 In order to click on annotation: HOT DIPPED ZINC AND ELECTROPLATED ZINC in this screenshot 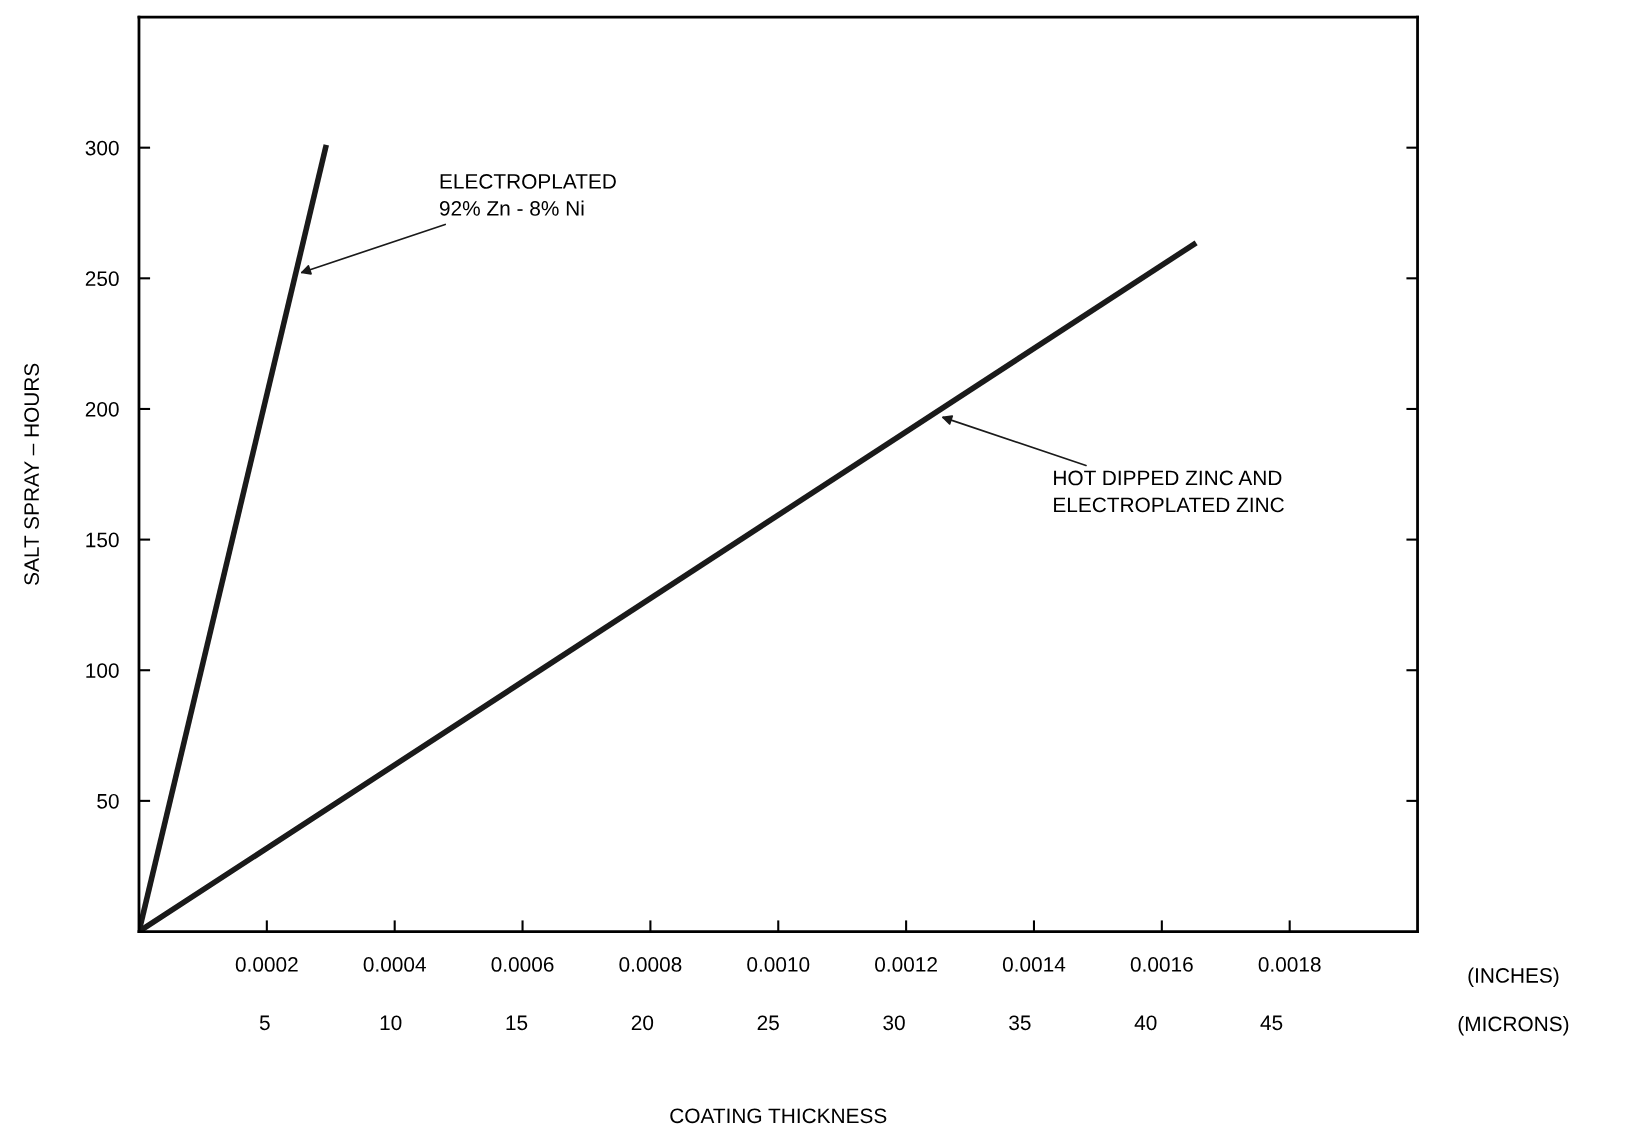, I will do `click(1169, 491)`.